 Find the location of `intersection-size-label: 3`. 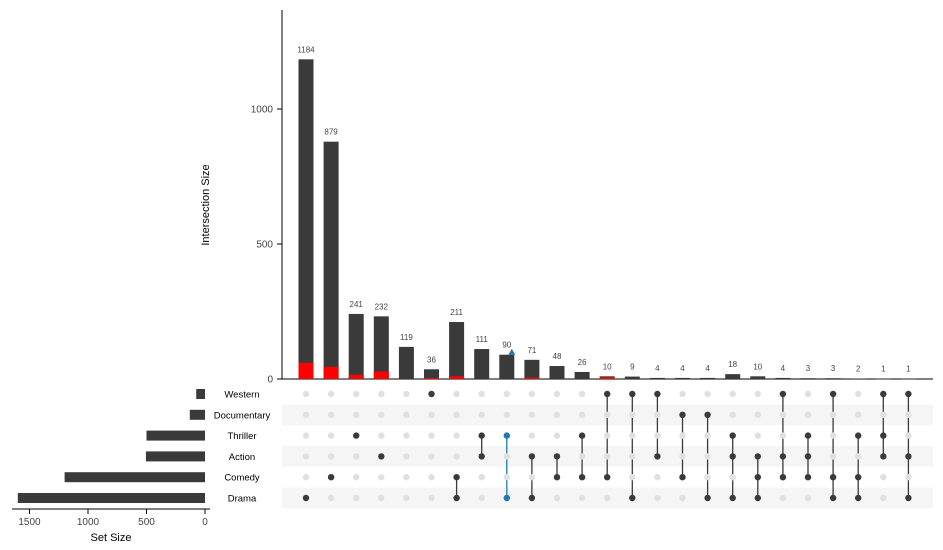

intersection-size-label: 3 is located at coordinates (808, 368).